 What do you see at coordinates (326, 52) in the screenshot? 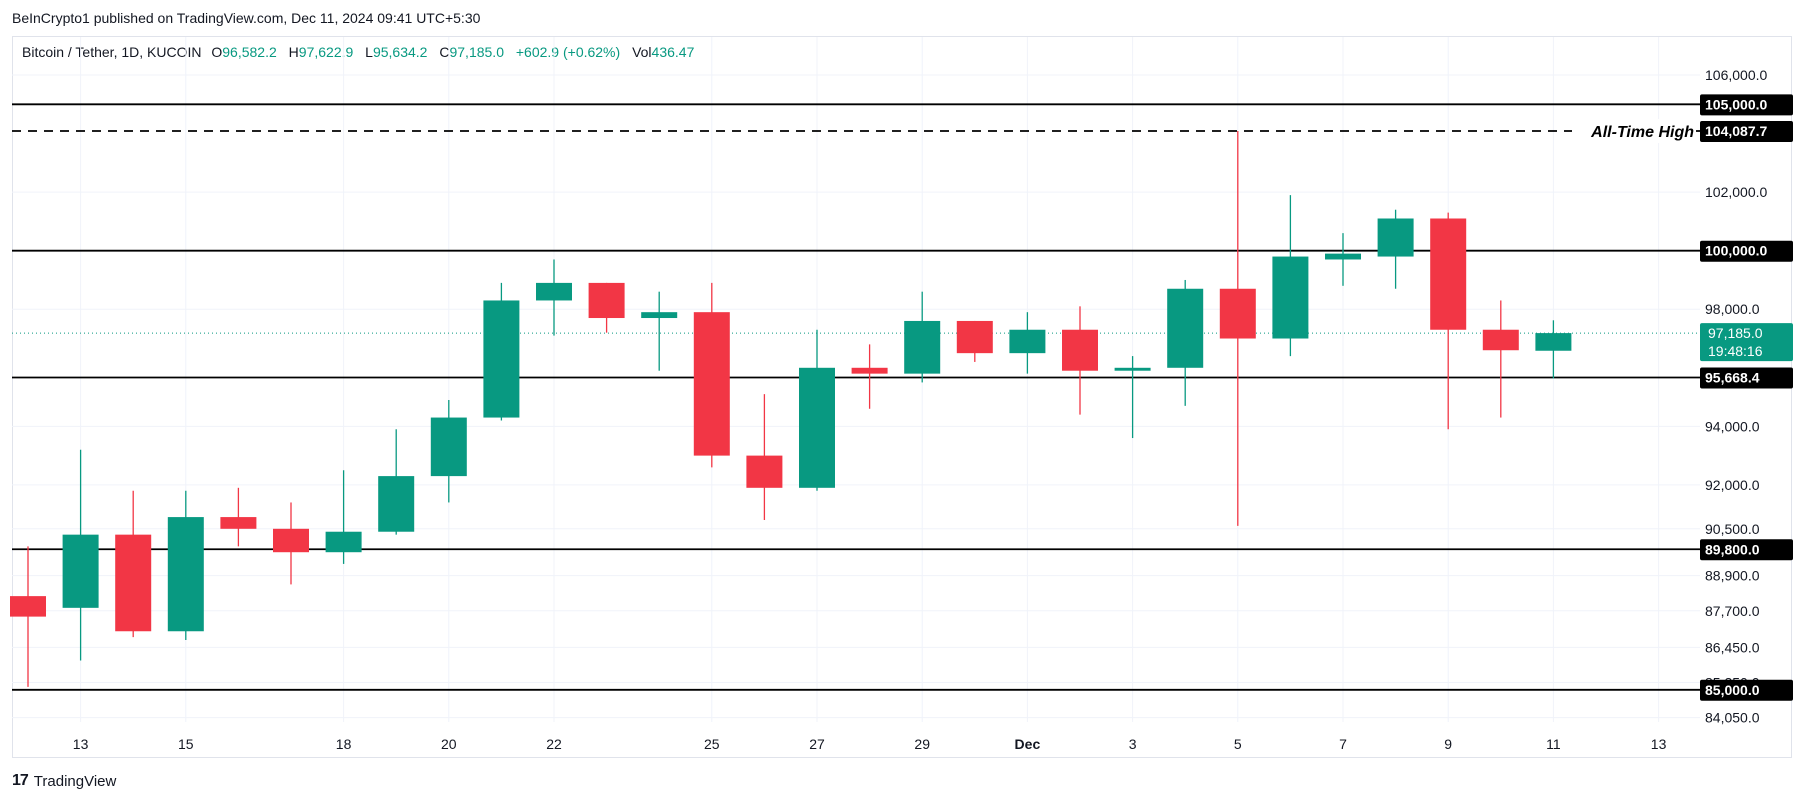
I see `high-value: 97,622.9` at bounding box center [326, 52].